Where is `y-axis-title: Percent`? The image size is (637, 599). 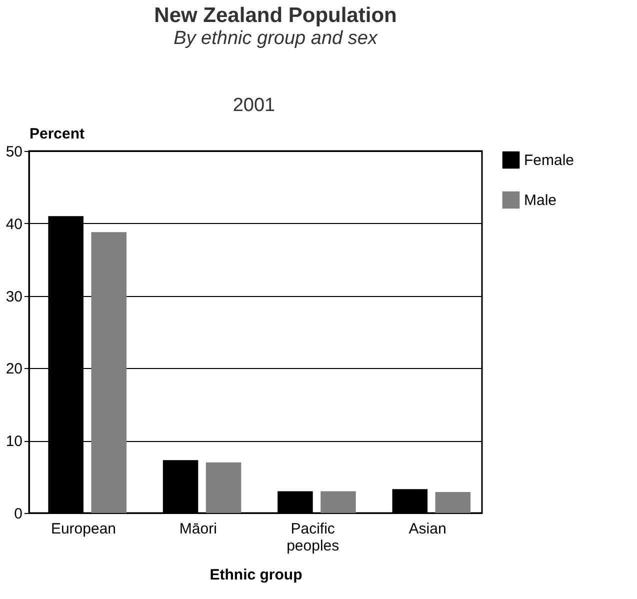
y-axis-title: Percent is located at coordinates (57, 134).